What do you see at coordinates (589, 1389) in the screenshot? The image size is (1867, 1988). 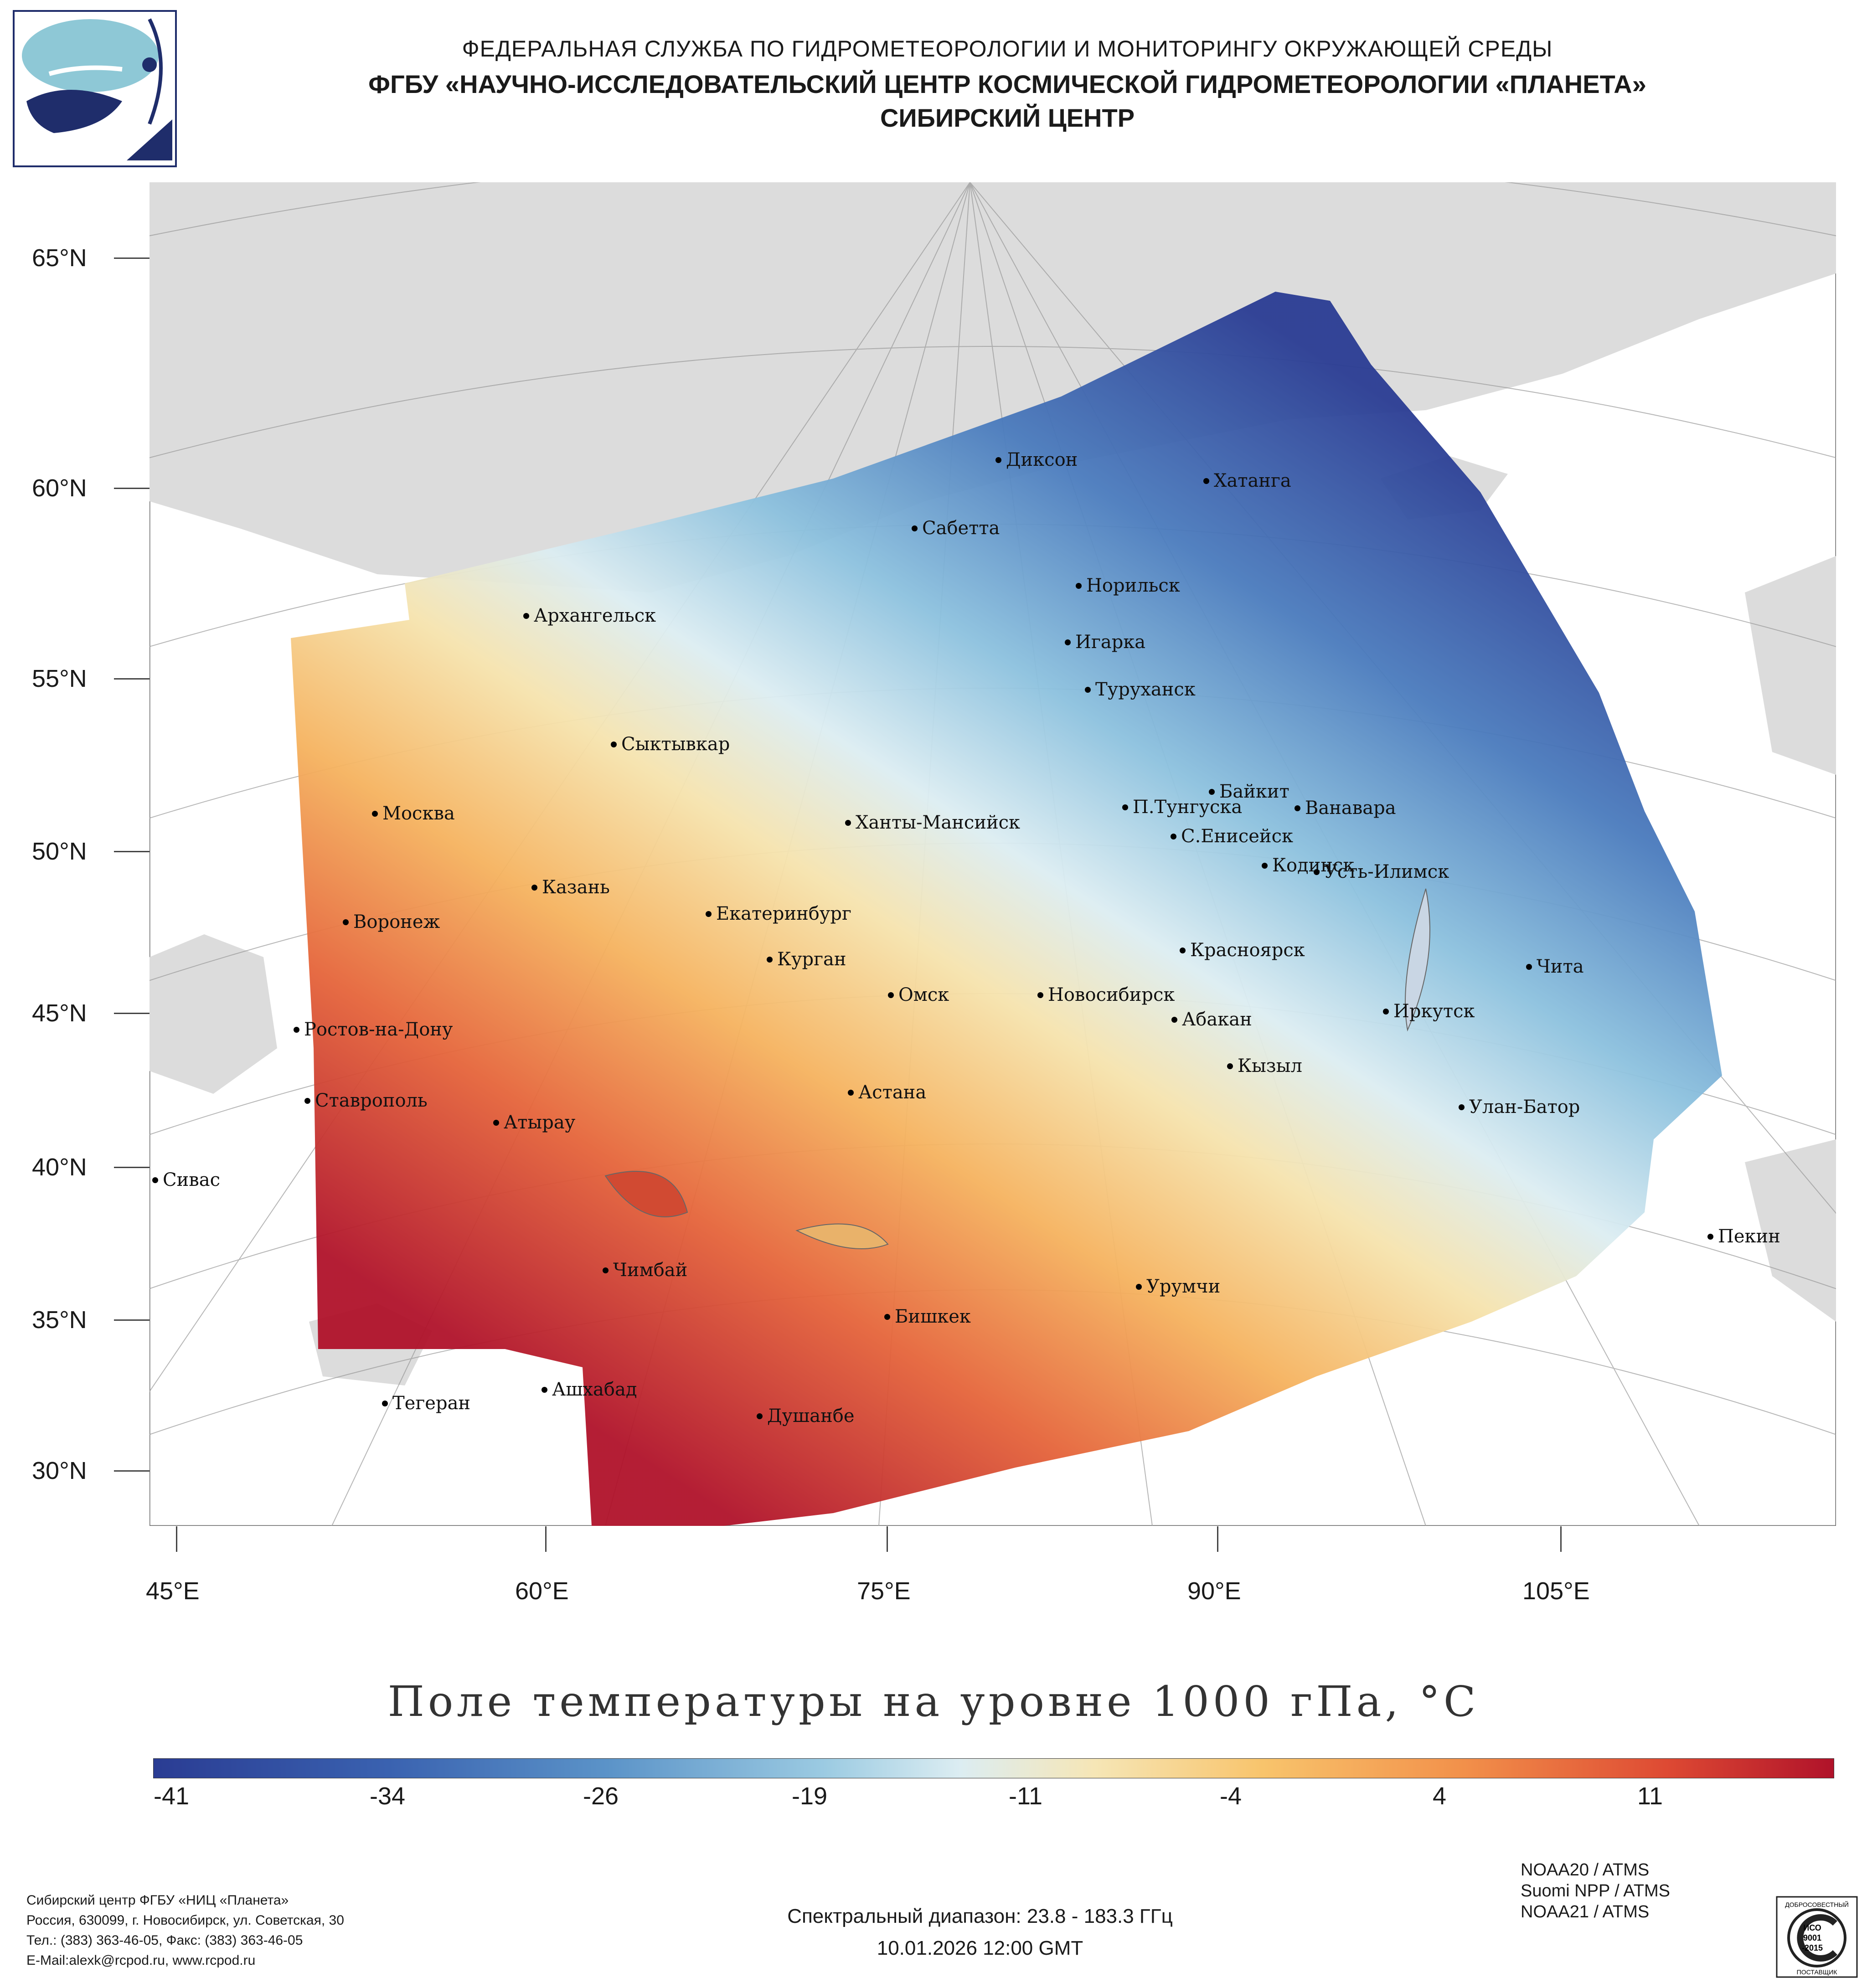 I see `city-marker: Ашхабад` at bounding box center [589, 1389].